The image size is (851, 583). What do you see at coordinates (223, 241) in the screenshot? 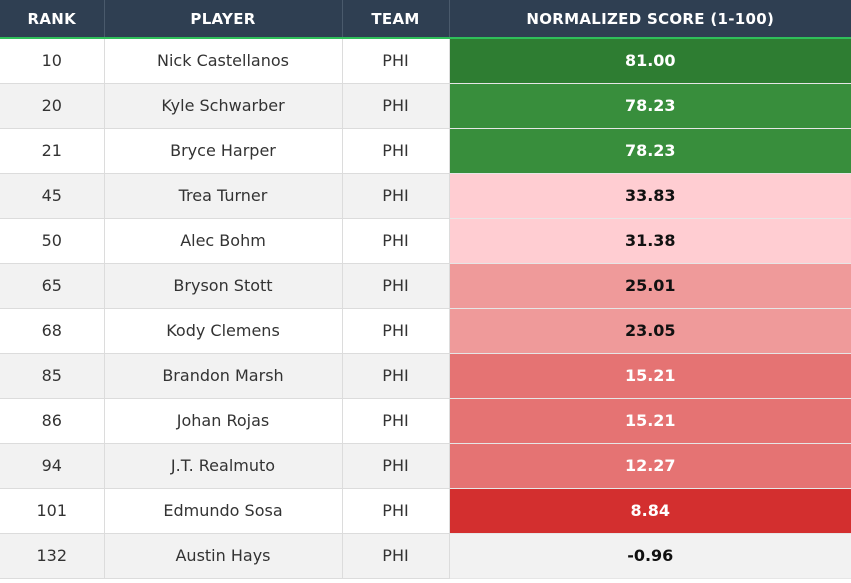
I see `player-name-cell: Alec Bohm` at bounding box center [223, 241].